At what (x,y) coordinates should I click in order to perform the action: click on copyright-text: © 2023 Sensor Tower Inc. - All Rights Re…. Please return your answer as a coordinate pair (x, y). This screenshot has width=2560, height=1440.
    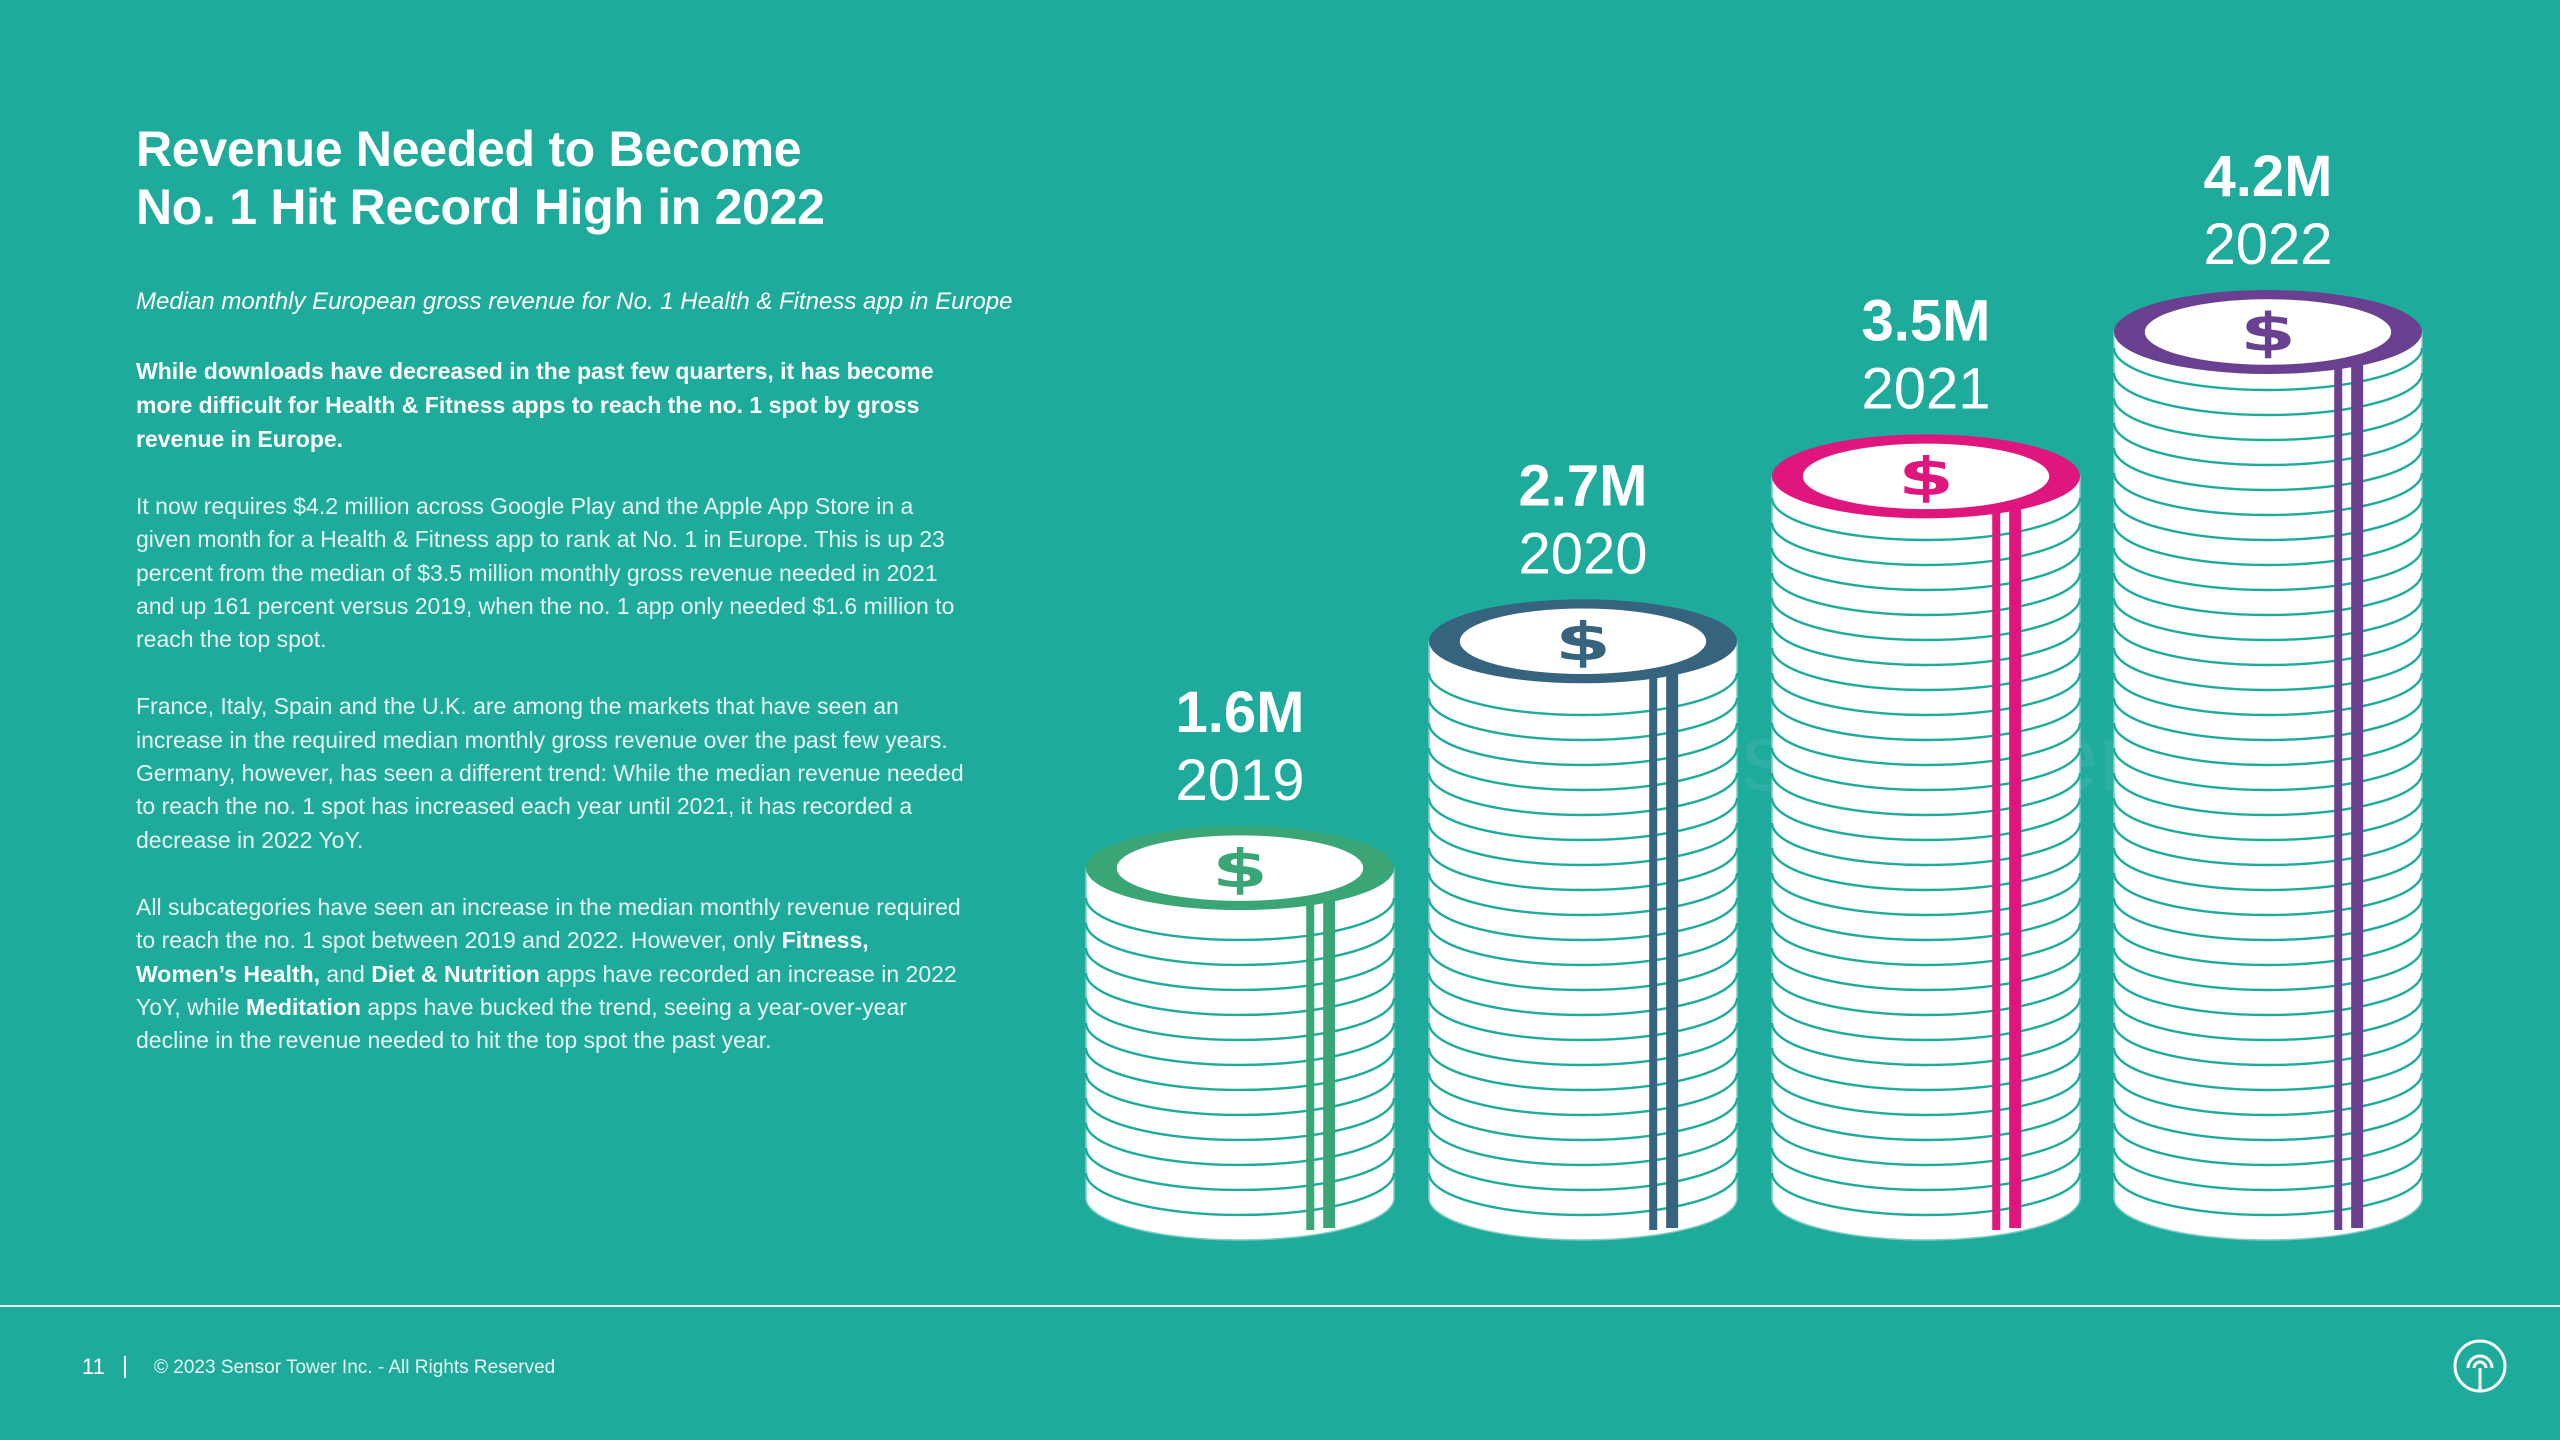
    Looking at the image, I should click on (355, 1367).